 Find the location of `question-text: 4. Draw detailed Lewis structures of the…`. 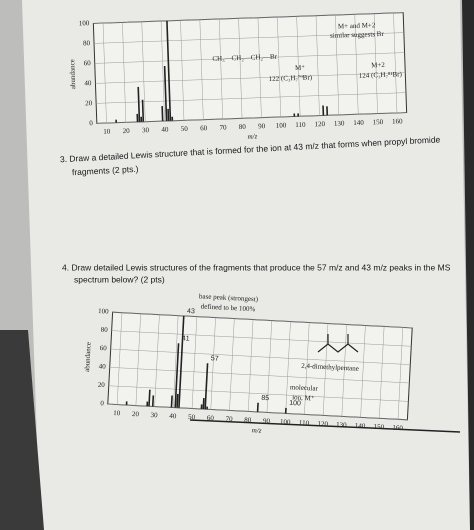

question-text: 4. Draw detailed Lewis structures of the… is located at coordinates (256, 267).